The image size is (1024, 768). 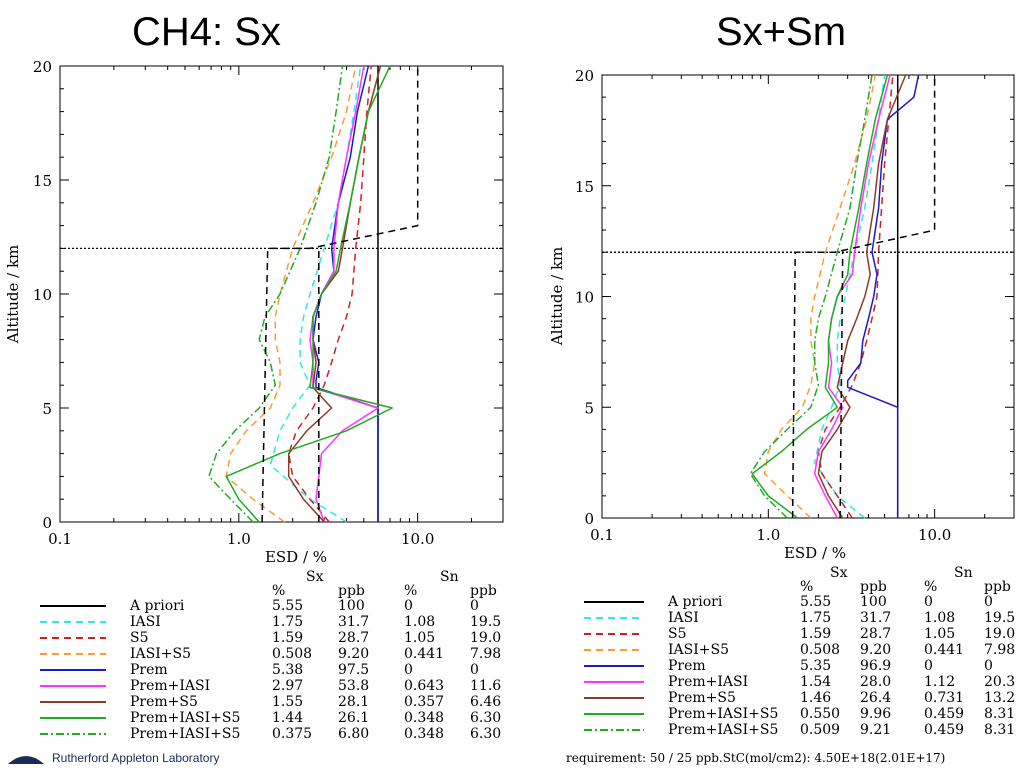 What do you see at coordinates (804, 714) in the screenshot?
I see `legend-row-prem-iasi-s5: Prem+IASI+S5 0.550 9.96 0.459 8.31` at bounding box center [804, 714].